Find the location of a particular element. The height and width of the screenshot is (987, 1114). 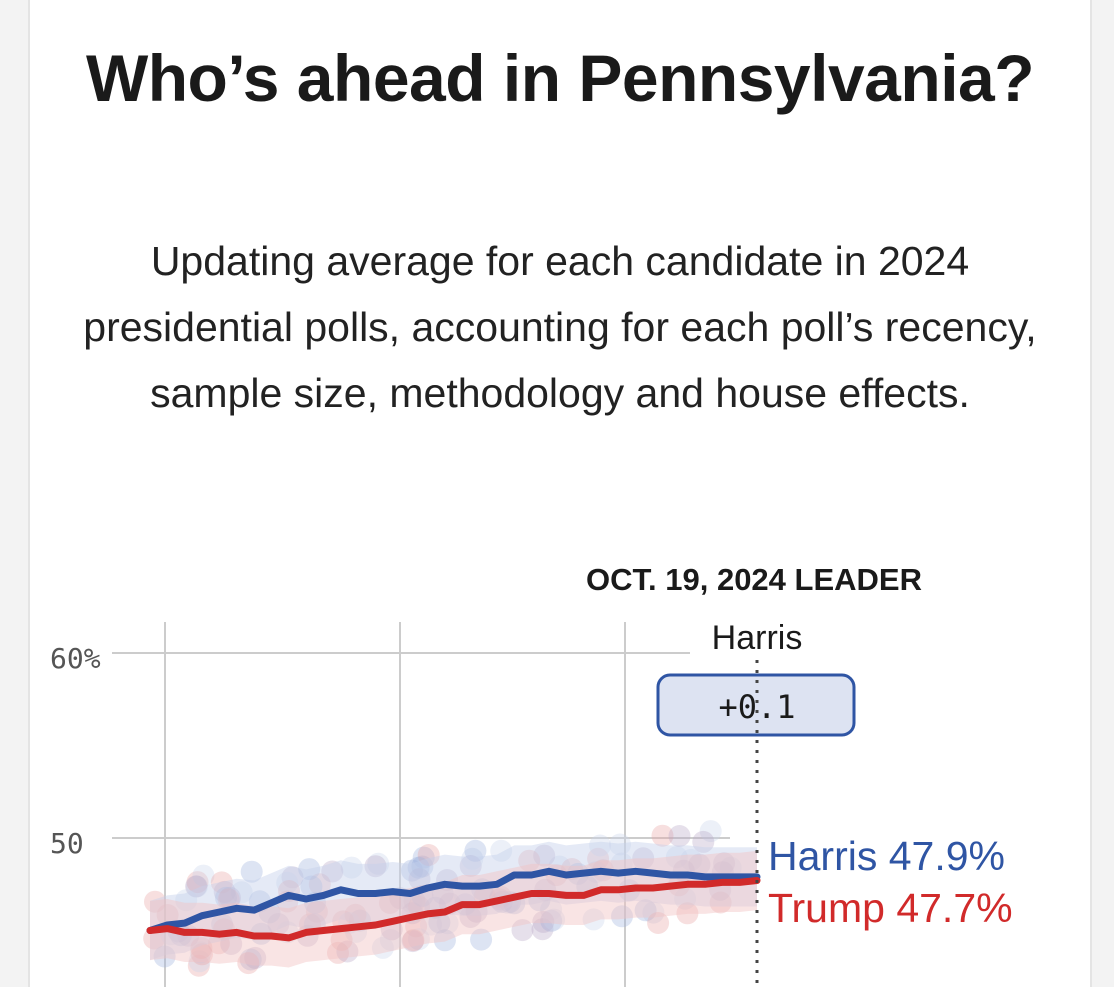

series-line-harris is located at coordinates (453, 900).